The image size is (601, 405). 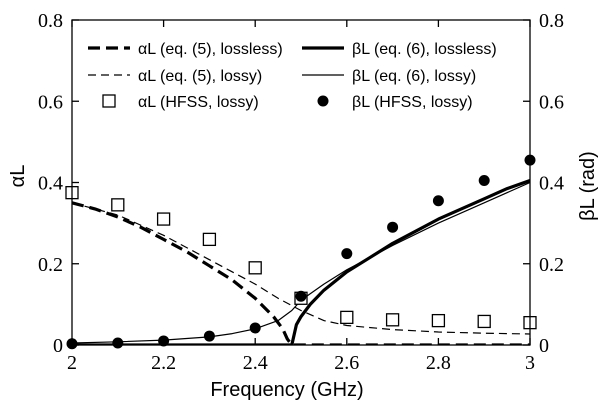 What do you see at coordinates (286, 390) in the screenshot?
I see `x-axis-label: Frequency (GHz)` at bounding box center [286, 390].